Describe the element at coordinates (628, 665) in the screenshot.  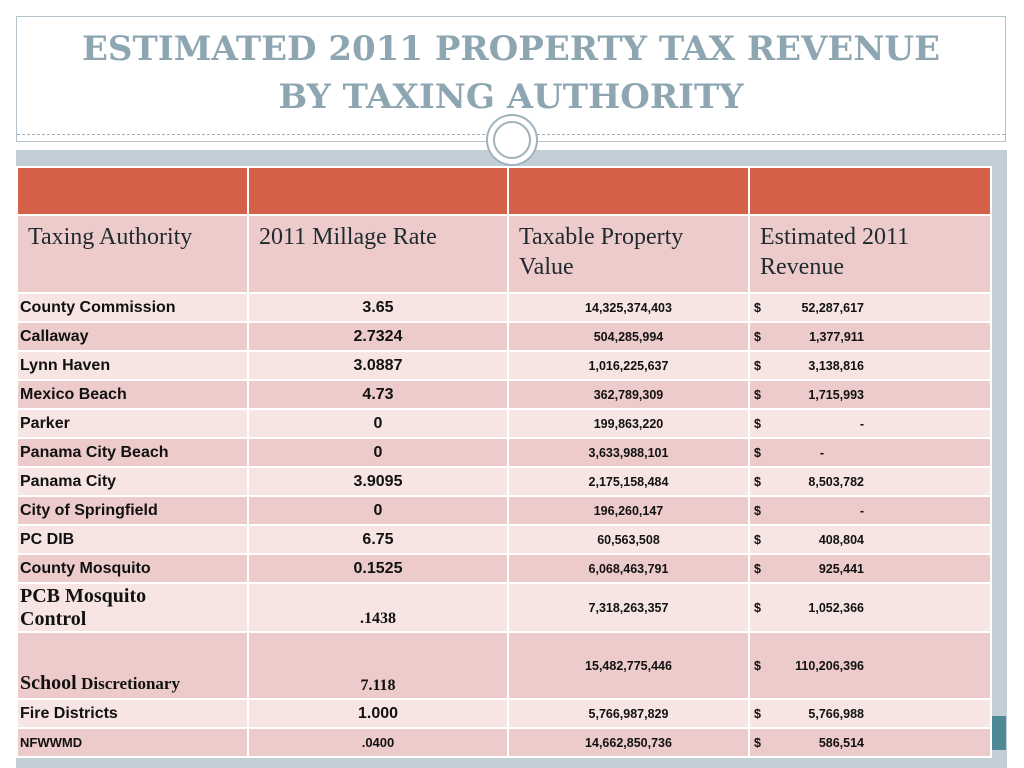
I see `taxable-value: 15,482,775,446` at that location.